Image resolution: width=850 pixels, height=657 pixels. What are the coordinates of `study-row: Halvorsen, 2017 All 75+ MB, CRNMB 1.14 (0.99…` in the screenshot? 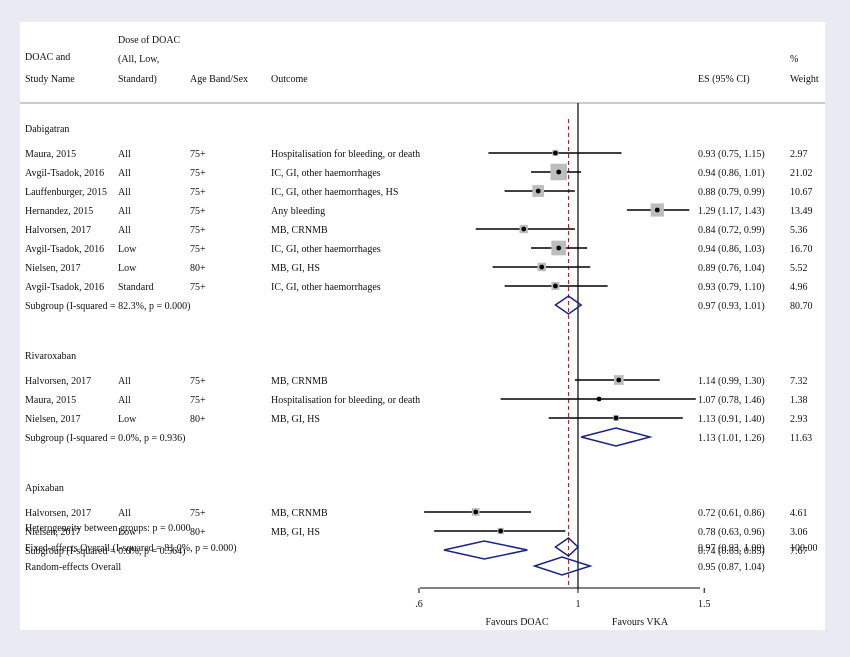 It's located at (416, 381).